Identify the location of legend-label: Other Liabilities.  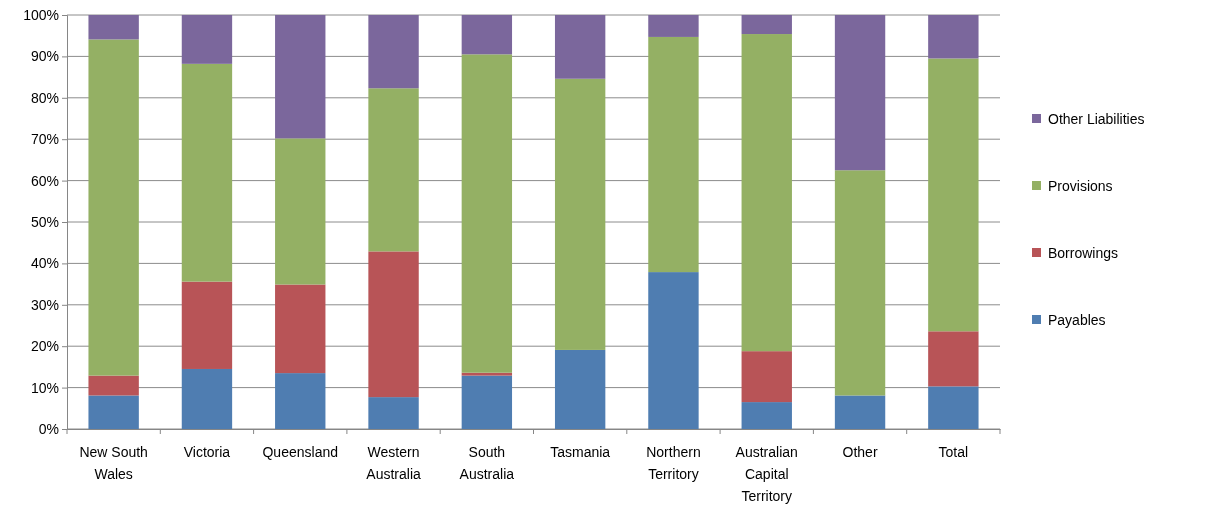
(1096, 119).